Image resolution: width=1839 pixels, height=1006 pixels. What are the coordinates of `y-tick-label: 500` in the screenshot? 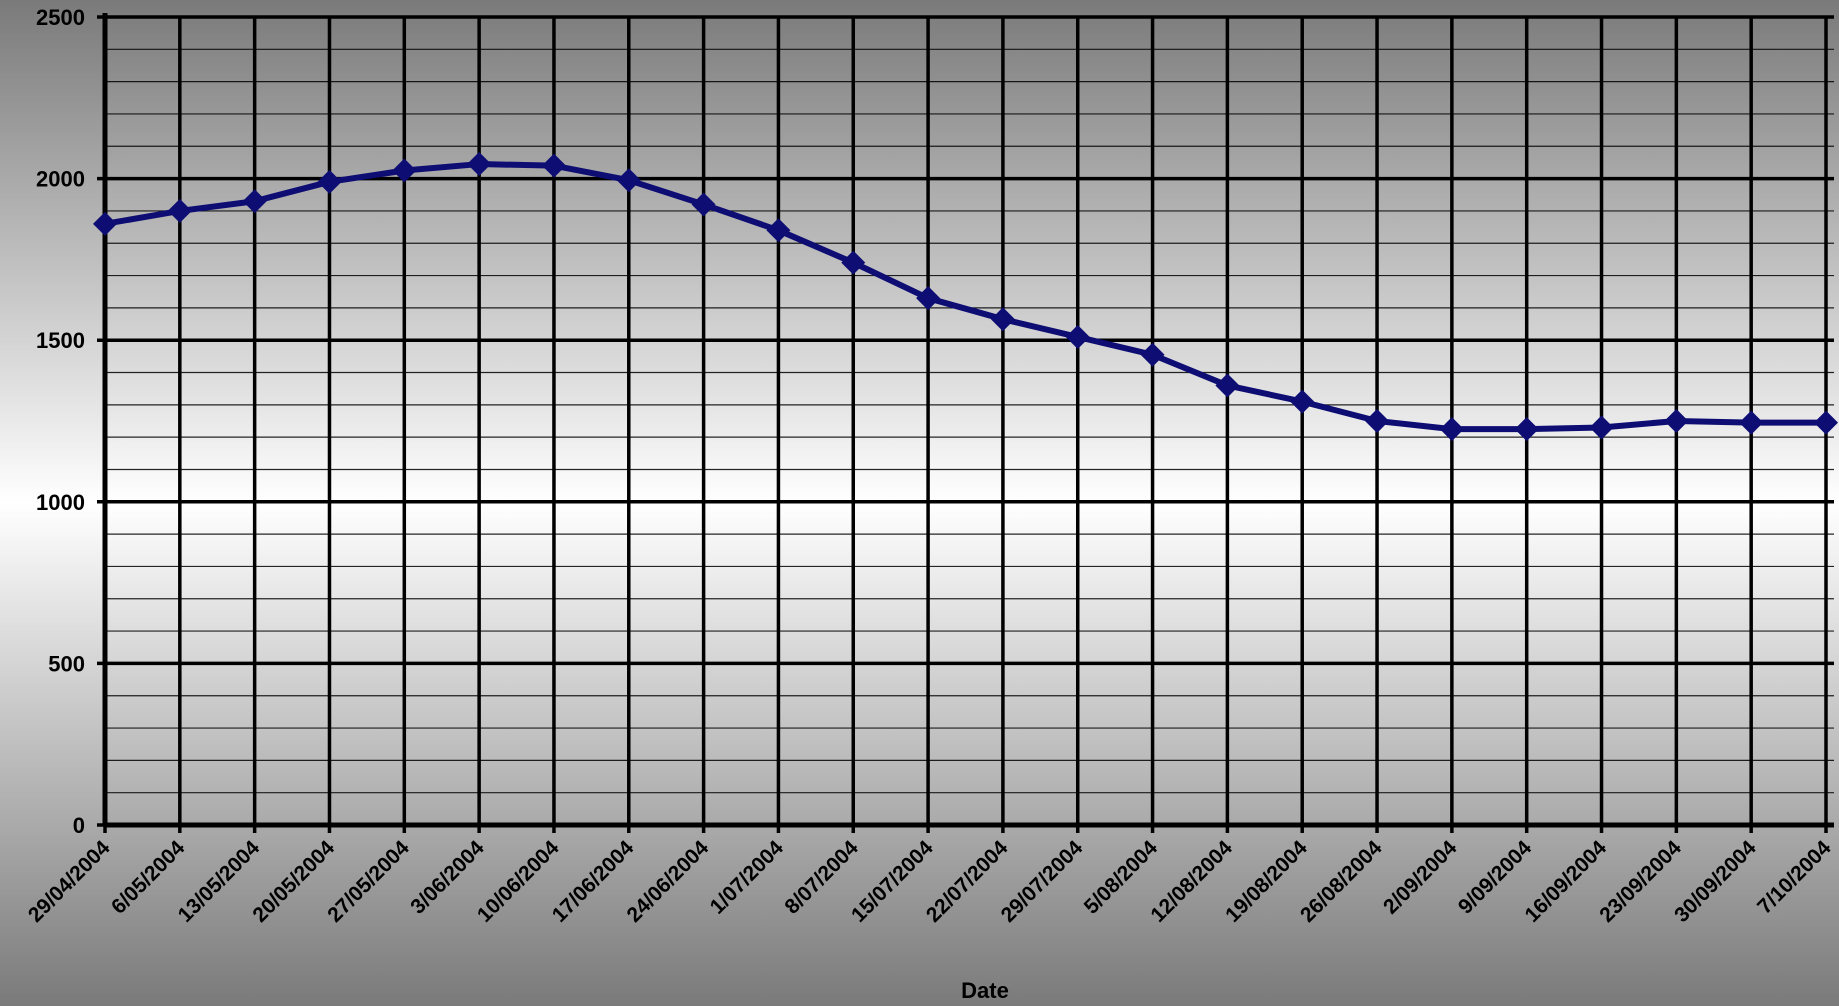 It's located at (66, 663).